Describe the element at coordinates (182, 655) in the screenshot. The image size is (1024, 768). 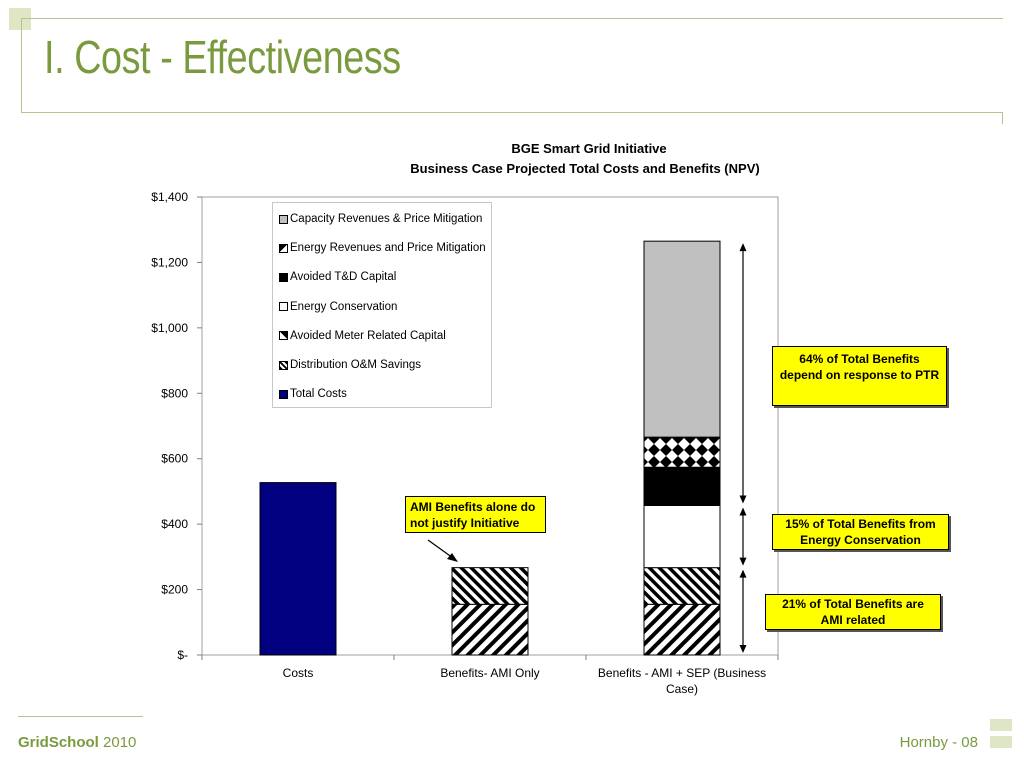
I see `y-tick-label: $-` at that location.